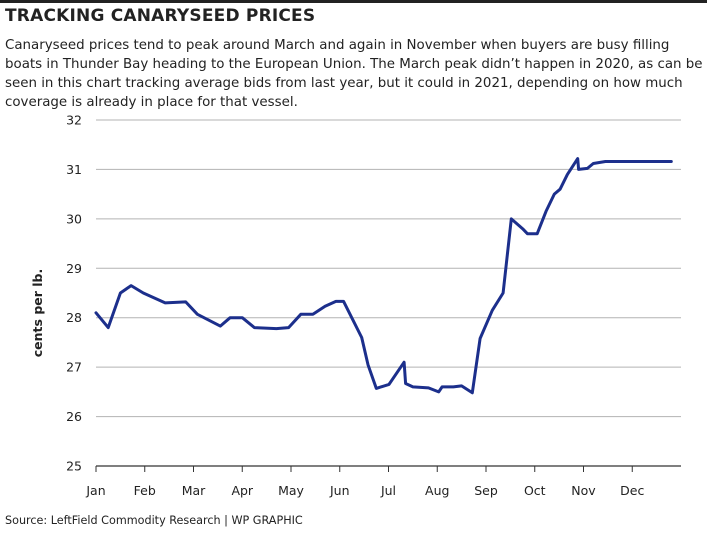  I want to click on x-tick-label-sep: Sep, so click(486, 490).